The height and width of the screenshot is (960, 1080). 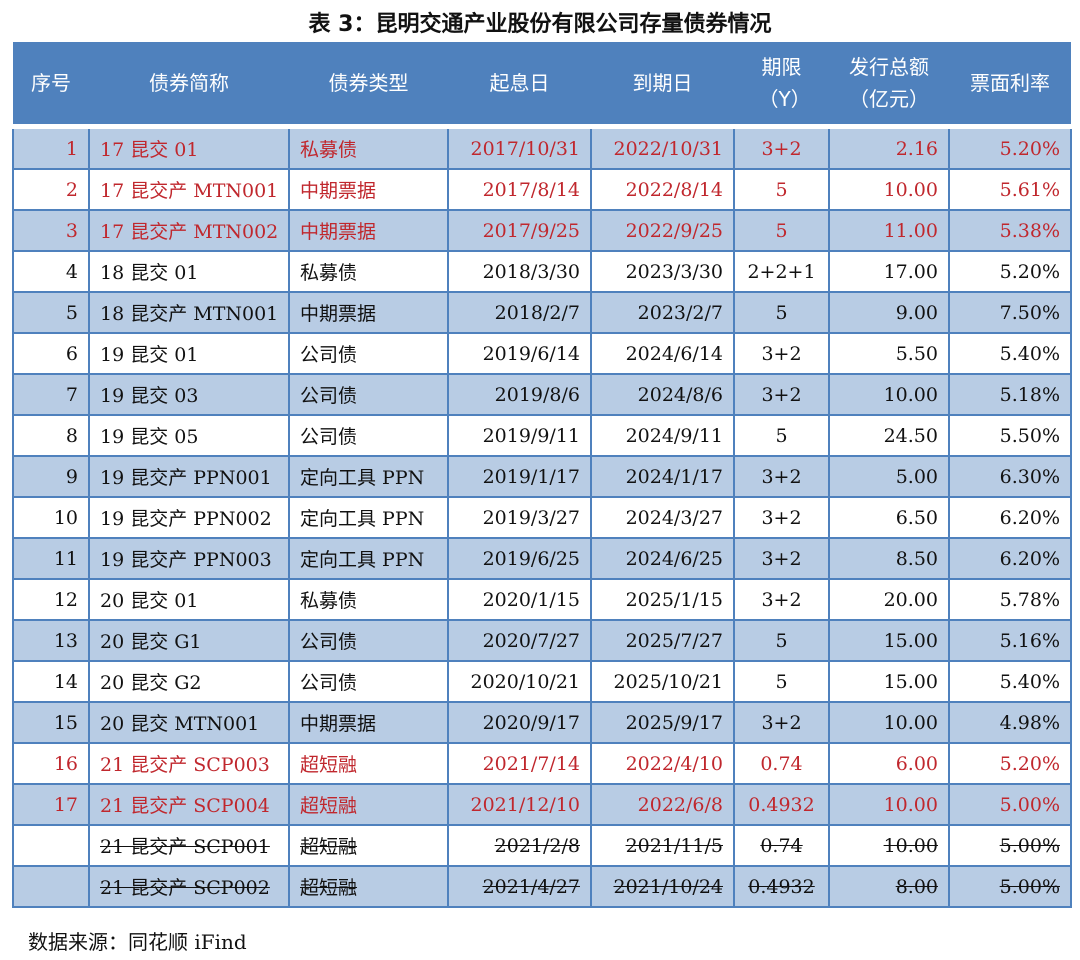 What do you see at coordinates (531, 722) in the screenshot?
I see `cell-text: 2020/9/17` at bounding box center [531, 722].